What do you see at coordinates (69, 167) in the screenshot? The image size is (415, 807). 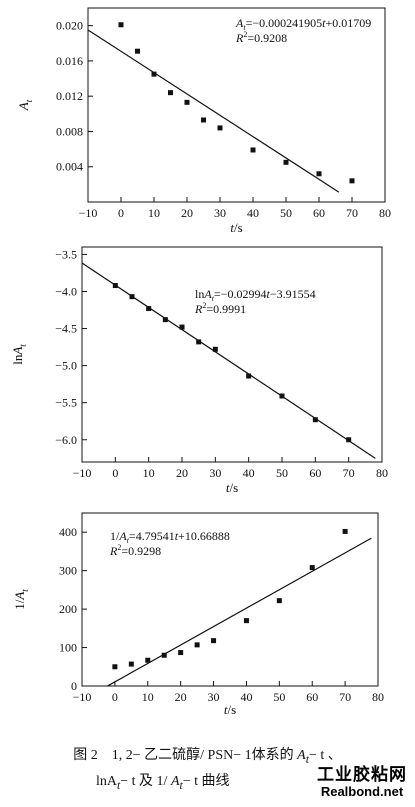 I see `chart1-y-tick-label: 0.004` at bounding box center [69, 167].